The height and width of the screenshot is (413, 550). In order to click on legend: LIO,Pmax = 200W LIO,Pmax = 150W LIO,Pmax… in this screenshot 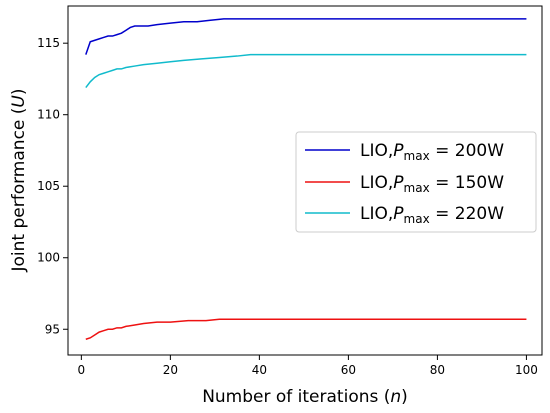, I will do `click(416, 182)`.